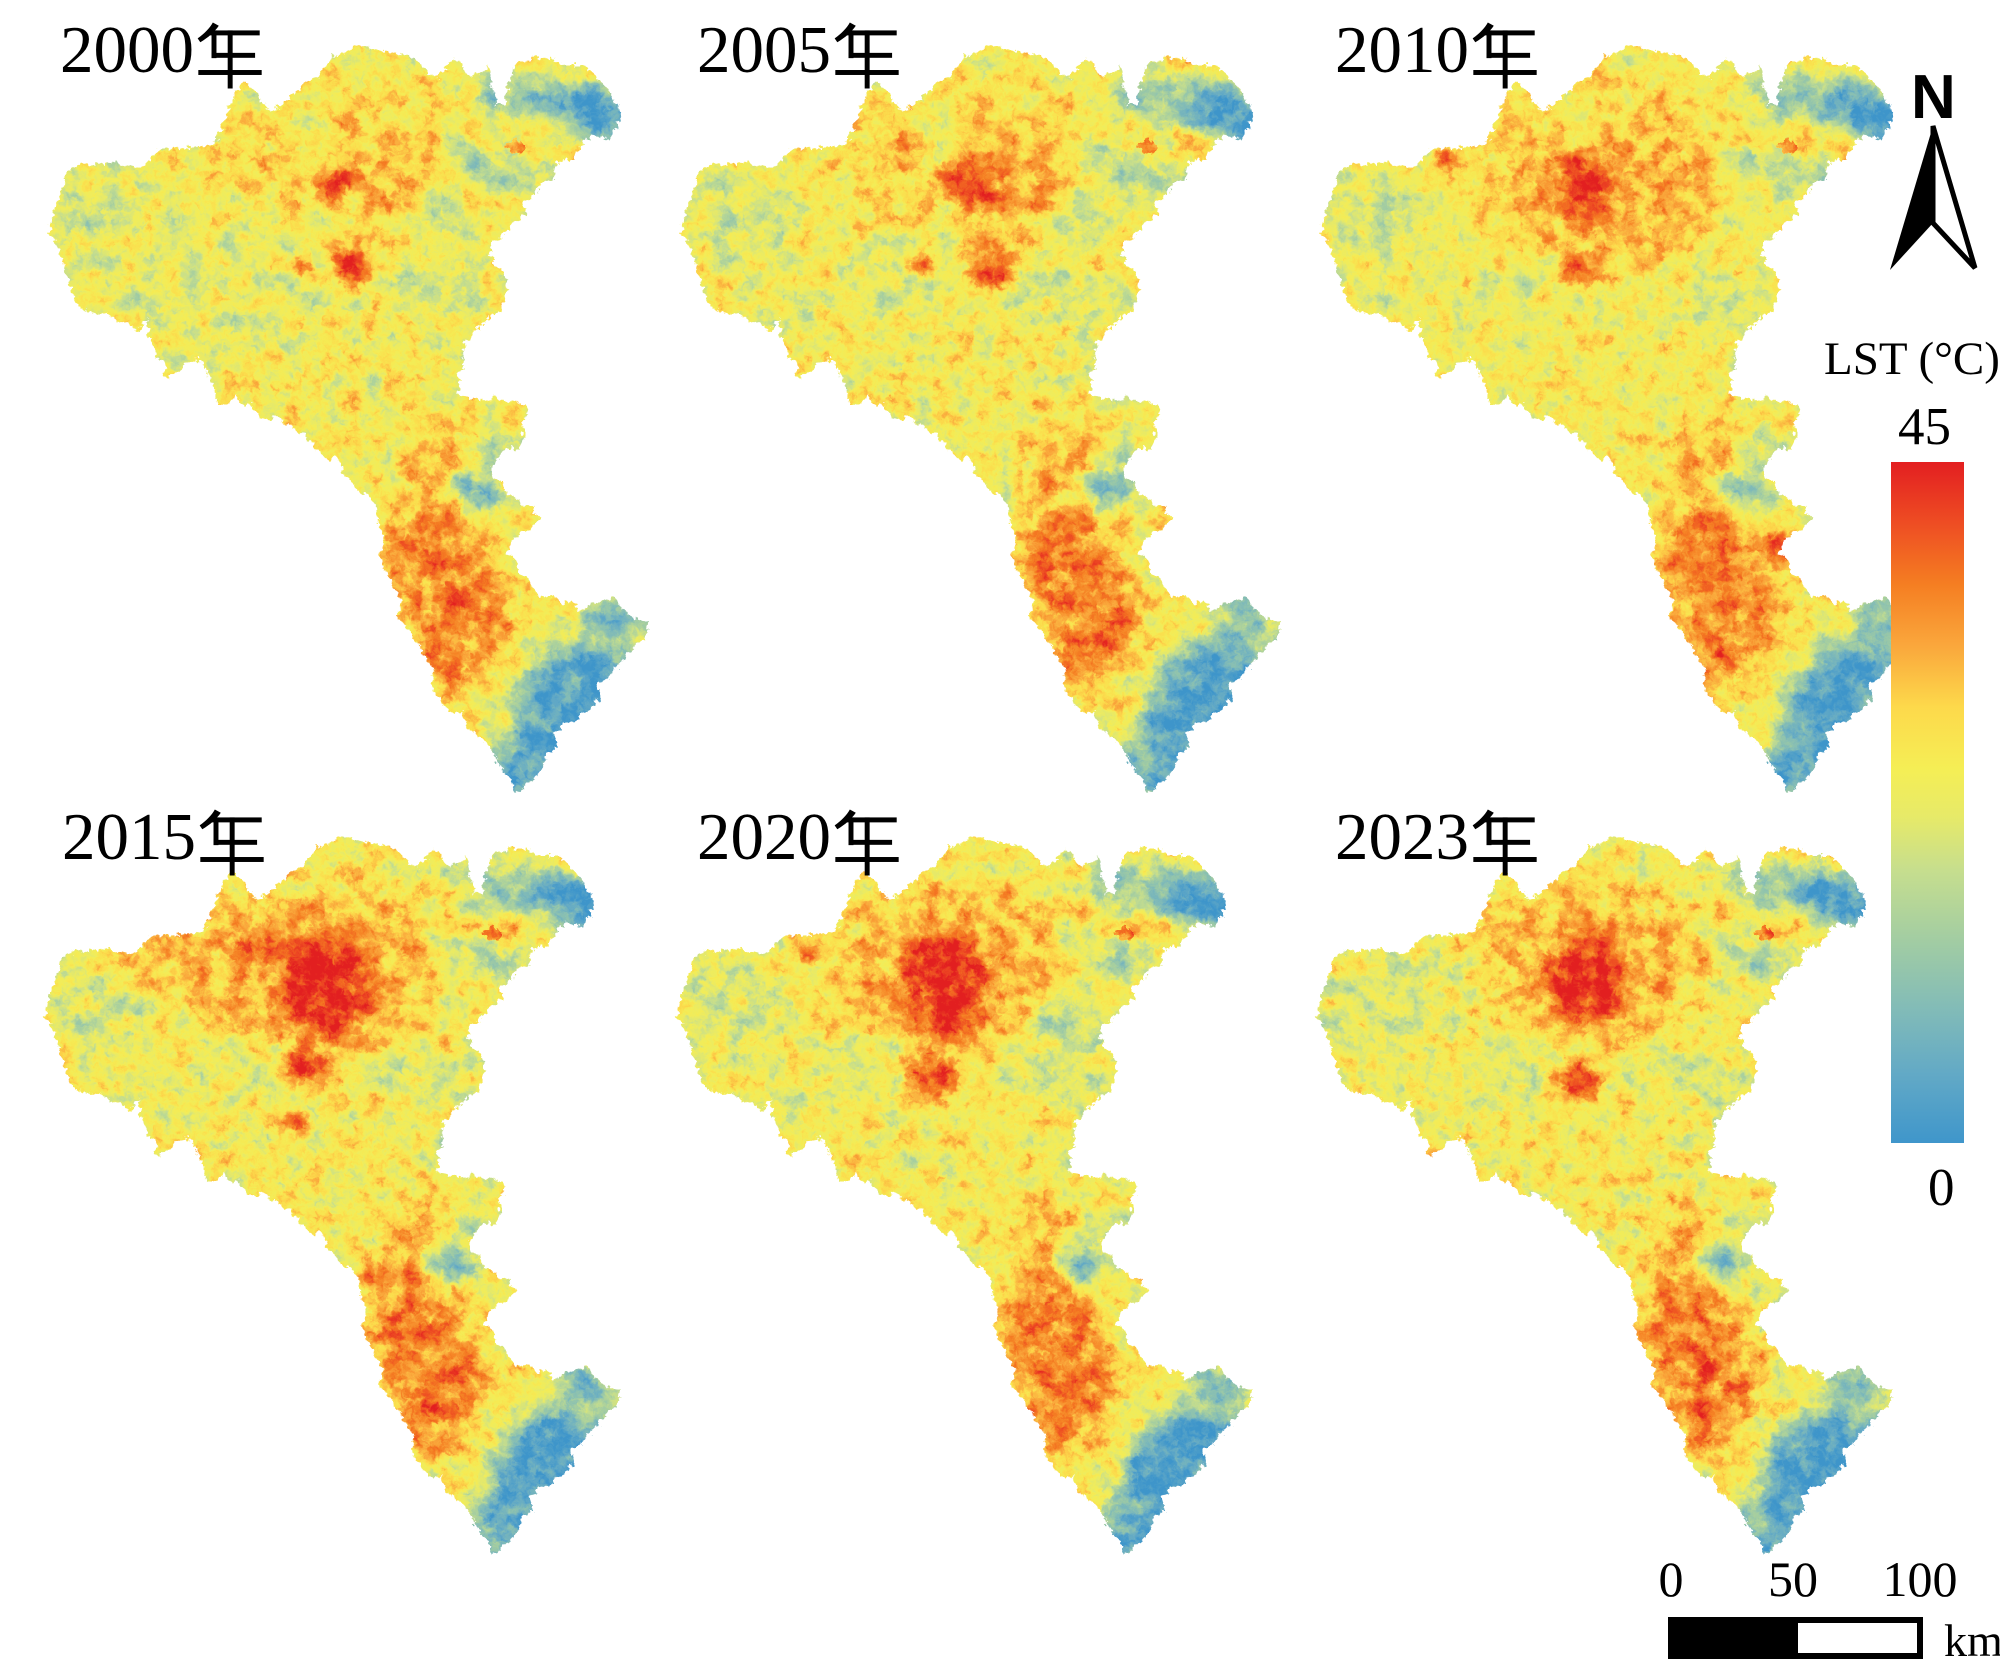 This screenshot has width=2000, height=1665. I want to click on svg-text: 2015, so click(129, 837).